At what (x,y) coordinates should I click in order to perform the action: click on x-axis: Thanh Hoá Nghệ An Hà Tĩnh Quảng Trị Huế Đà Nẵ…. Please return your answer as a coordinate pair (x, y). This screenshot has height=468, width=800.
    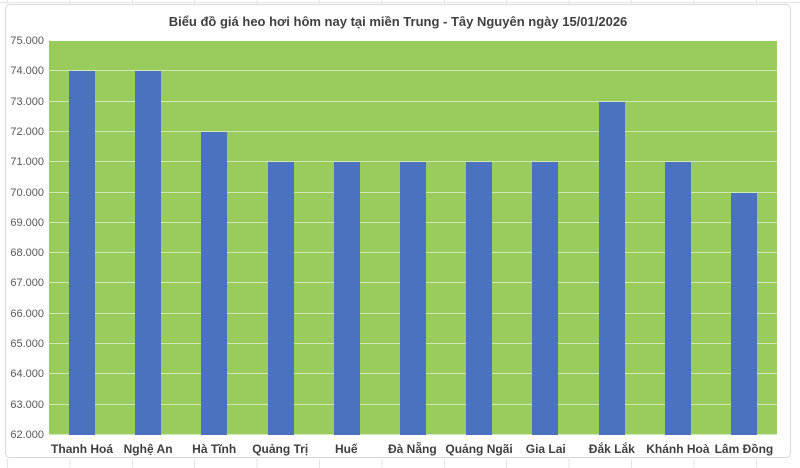
    Looking at the image, I should click on (413, 449).